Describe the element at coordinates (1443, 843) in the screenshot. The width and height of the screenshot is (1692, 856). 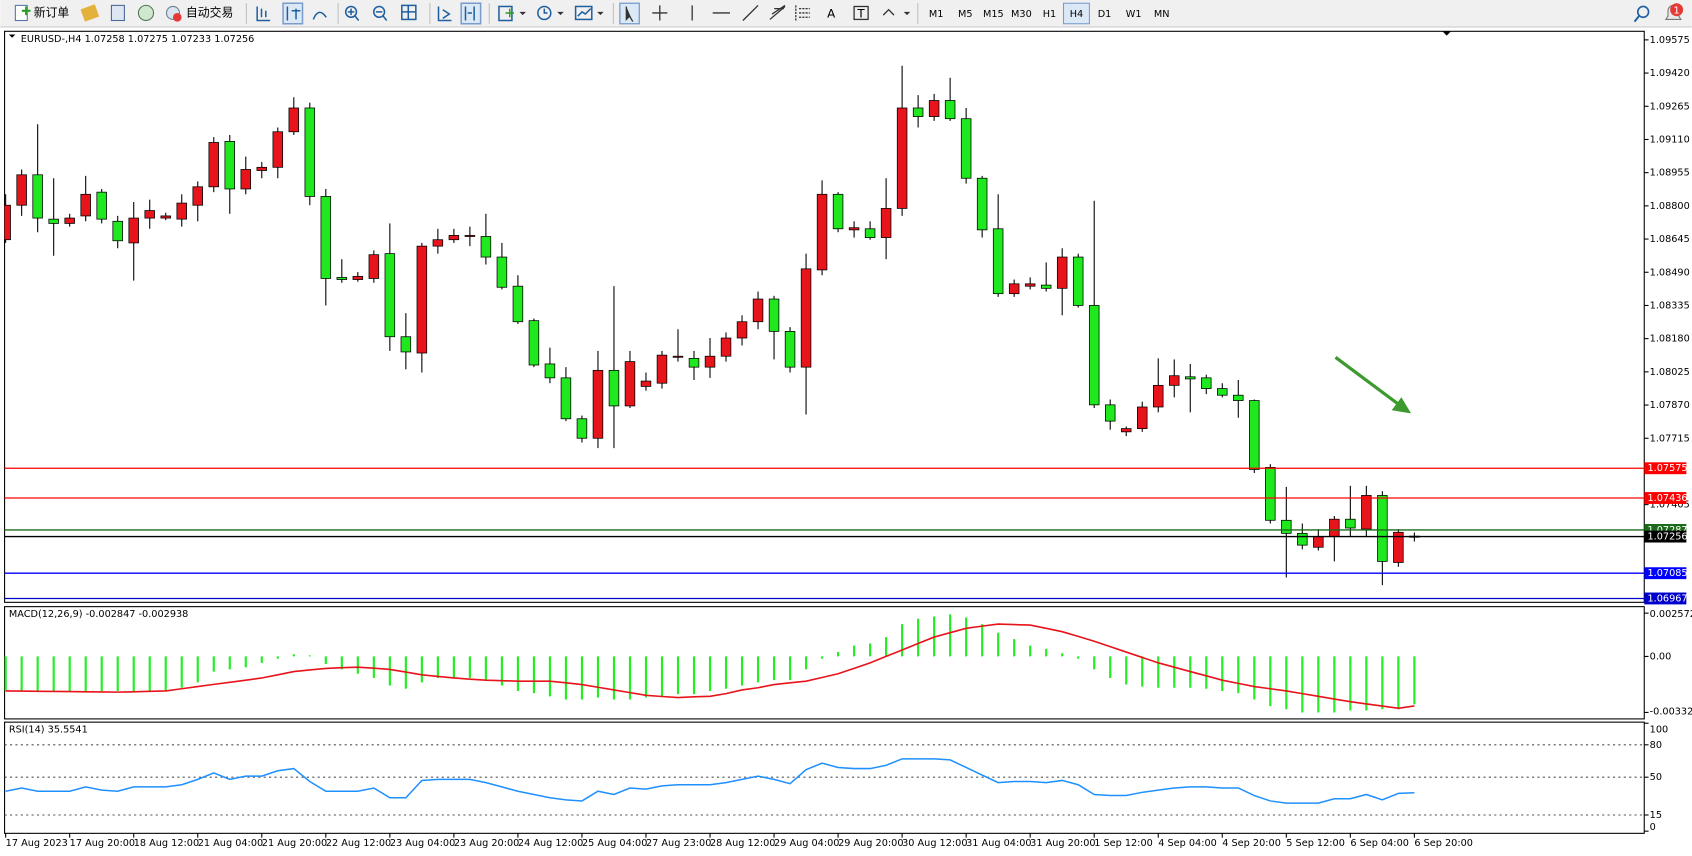
I see `x-tick-label: 6 Sep 20:00` at that location.